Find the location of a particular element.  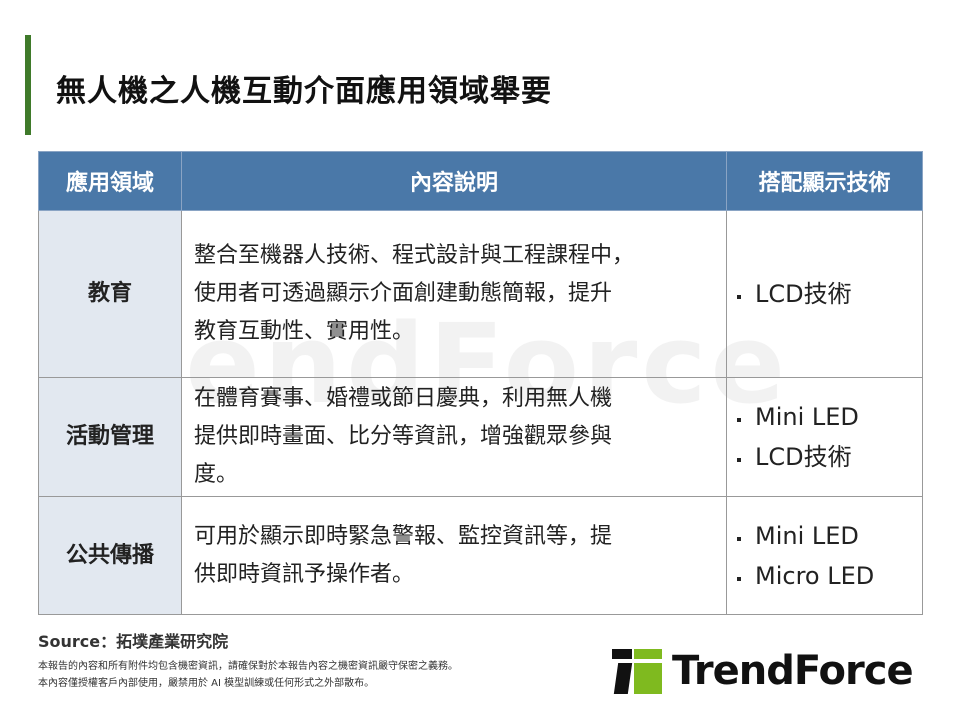

tech-label: Micro LED is located at coordinates (815, 575).